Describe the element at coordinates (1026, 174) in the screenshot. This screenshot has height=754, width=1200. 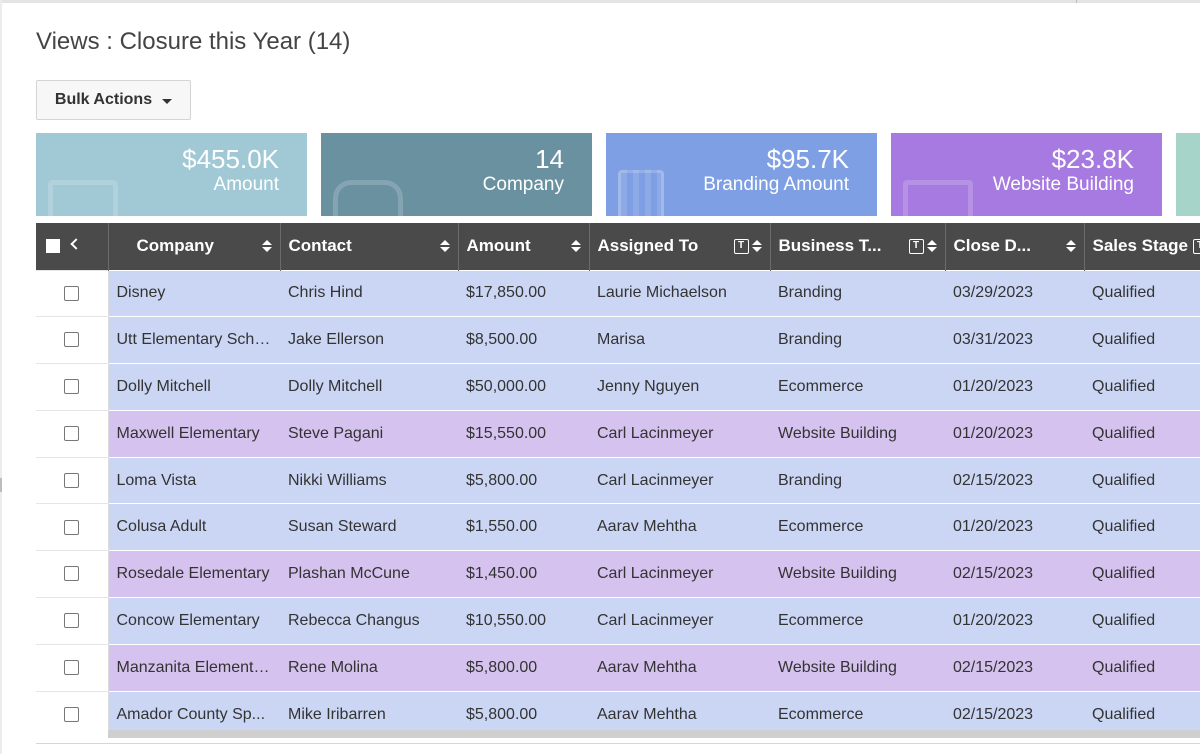
I see `summary-tile-website-building: $23.8K Website Building` at that location.